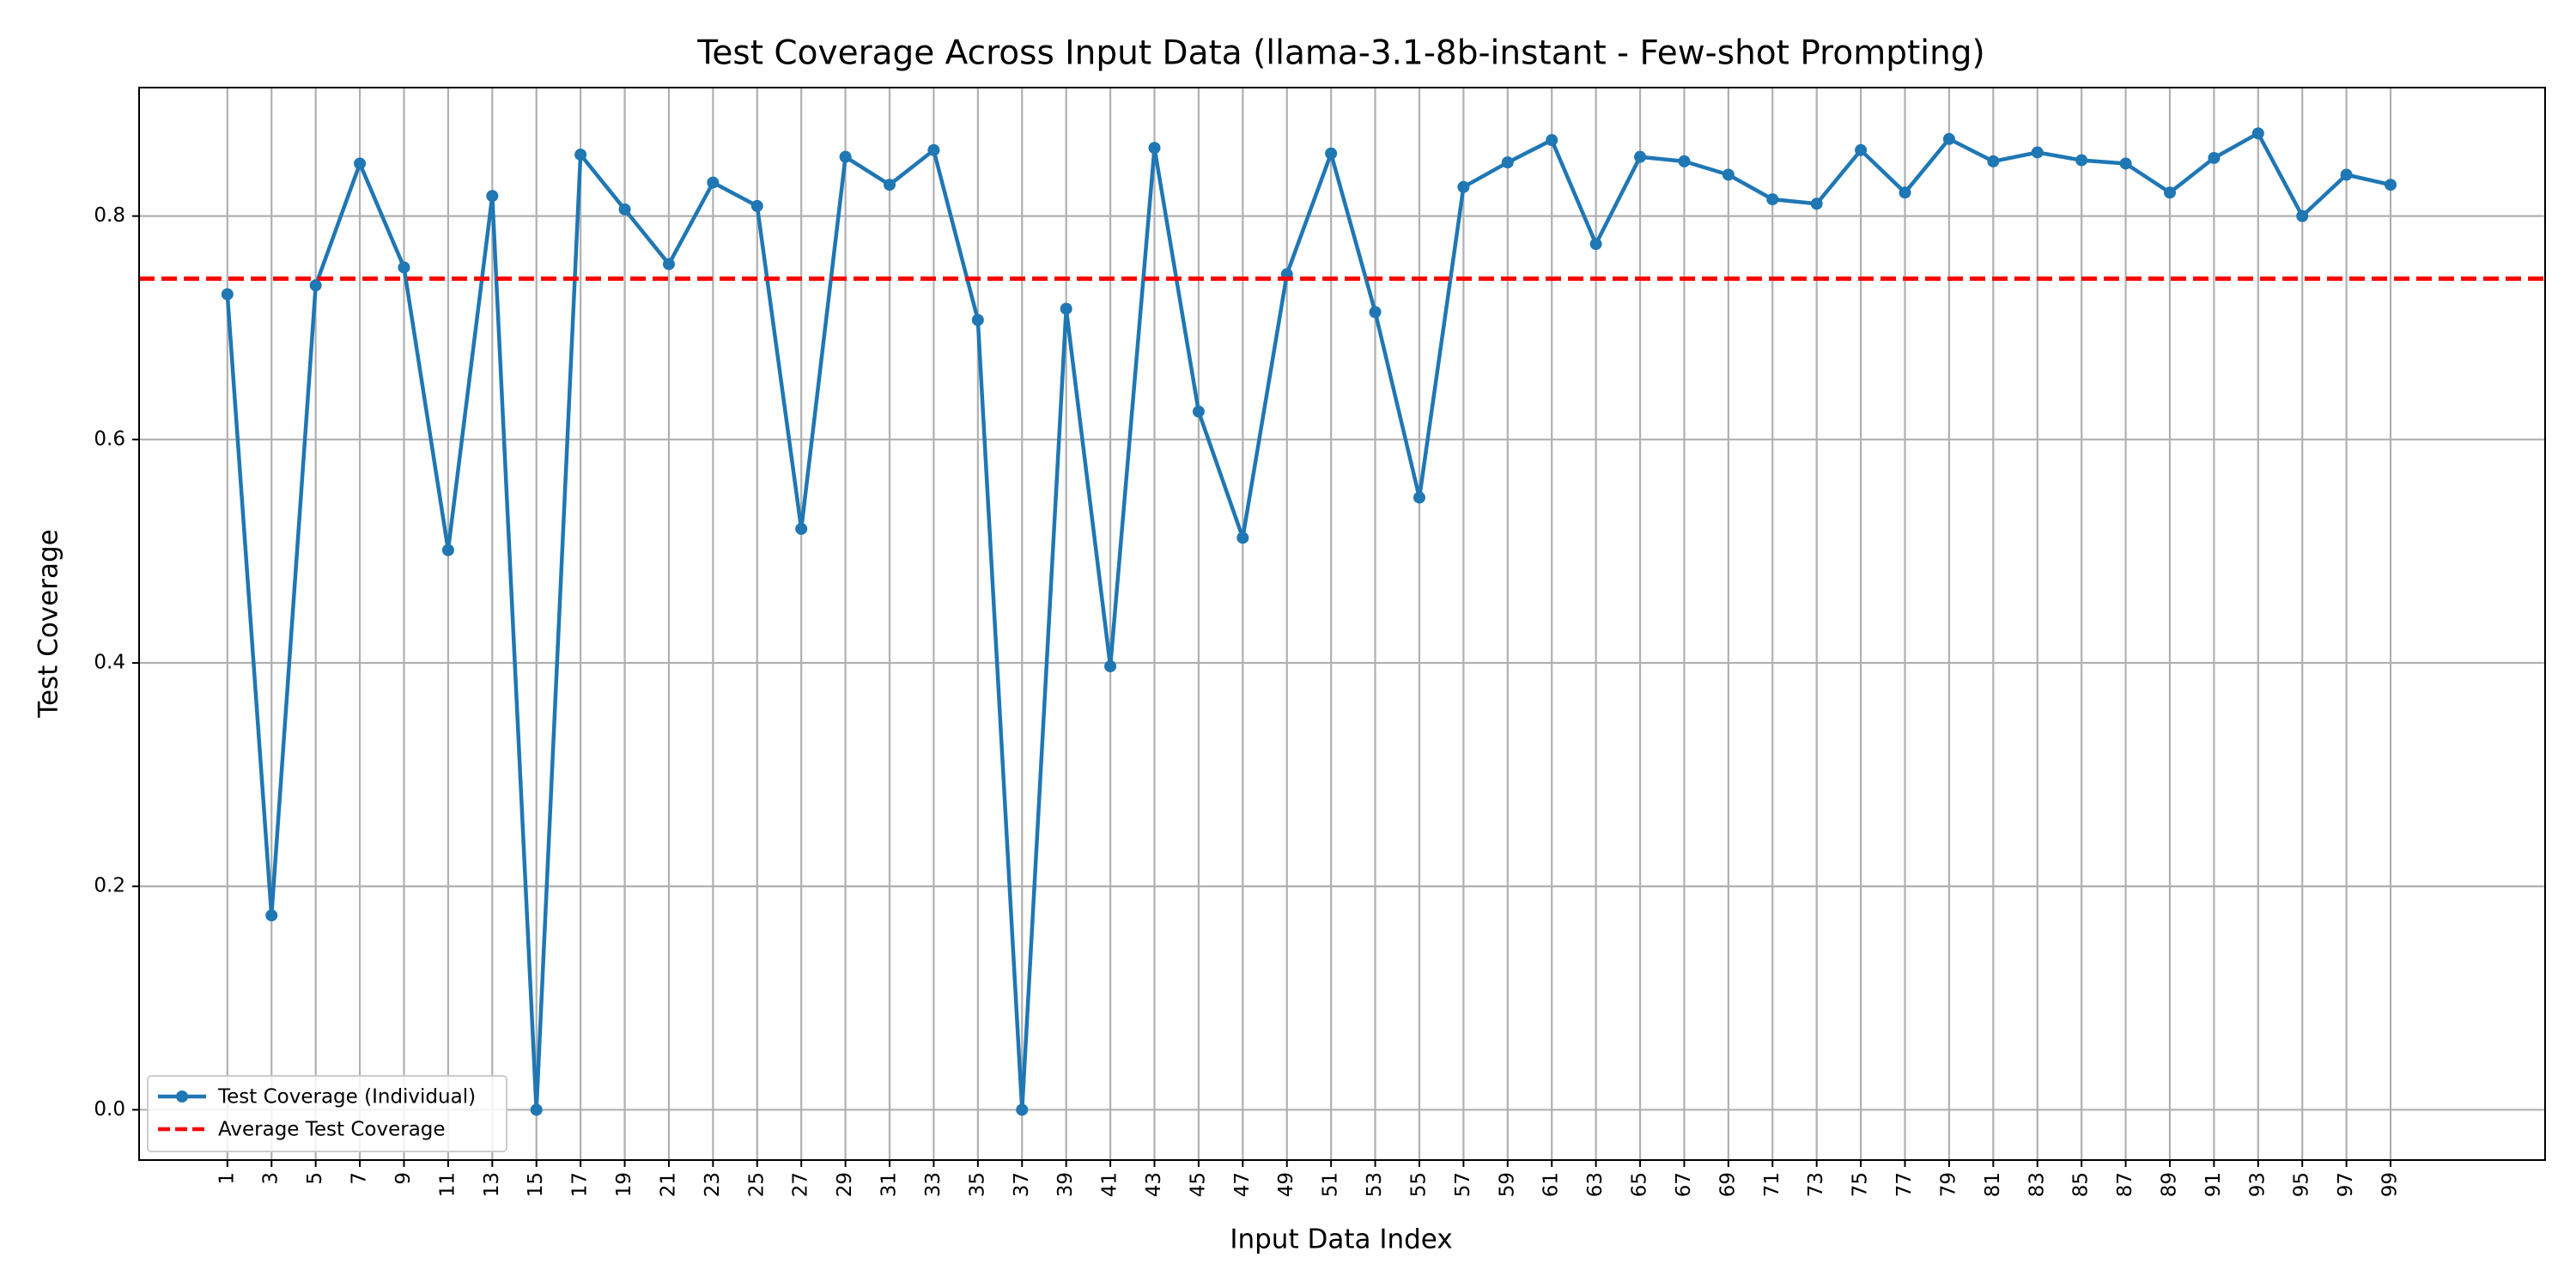 Image resolution: width=2576 pixels, height=1288 pixels. I want to click on x-tick-label: 39, so click(1065, 1184).